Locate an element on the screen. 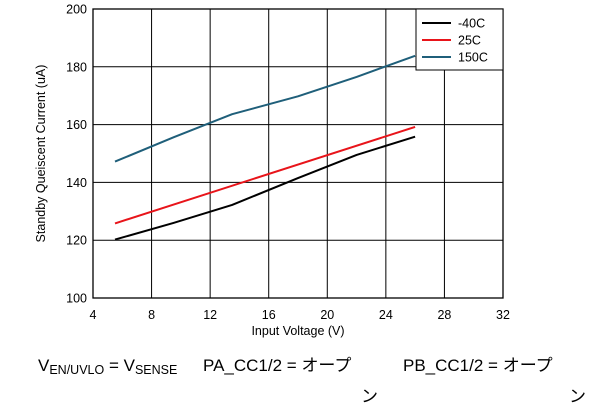 Image resolution: width=603 pixels, height=413 pixels. equals-sign: = is located at coordinates (114, 365).